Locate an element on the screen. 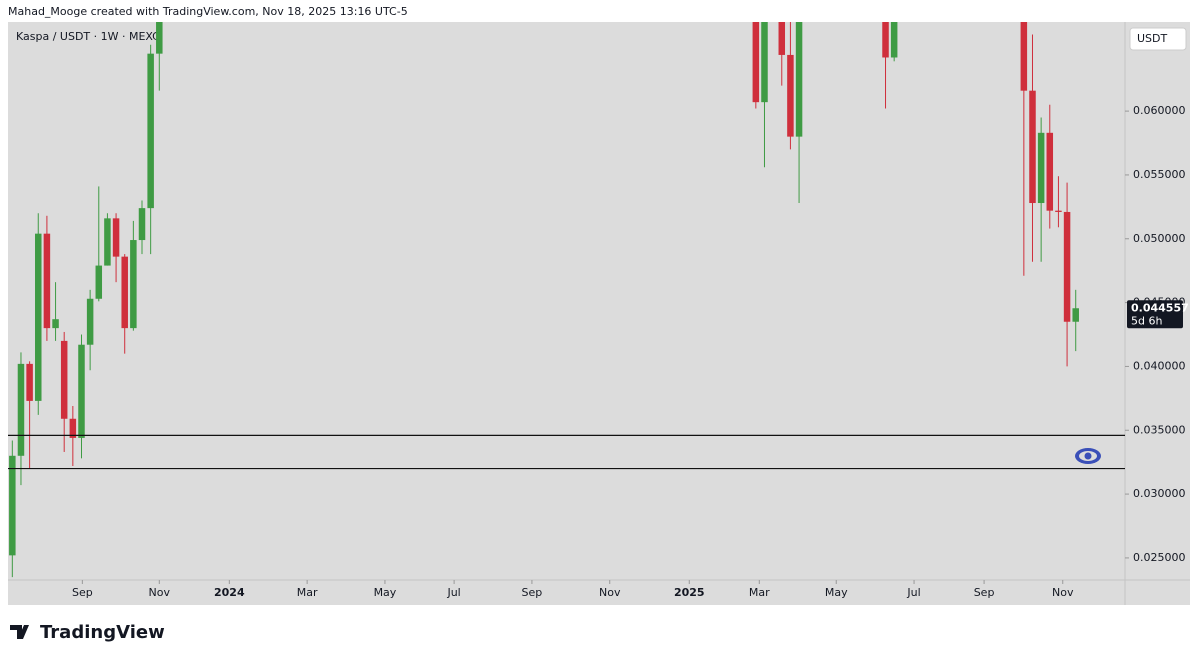  last-price-label: 0.044557 is located at coordinates (1160, 307).